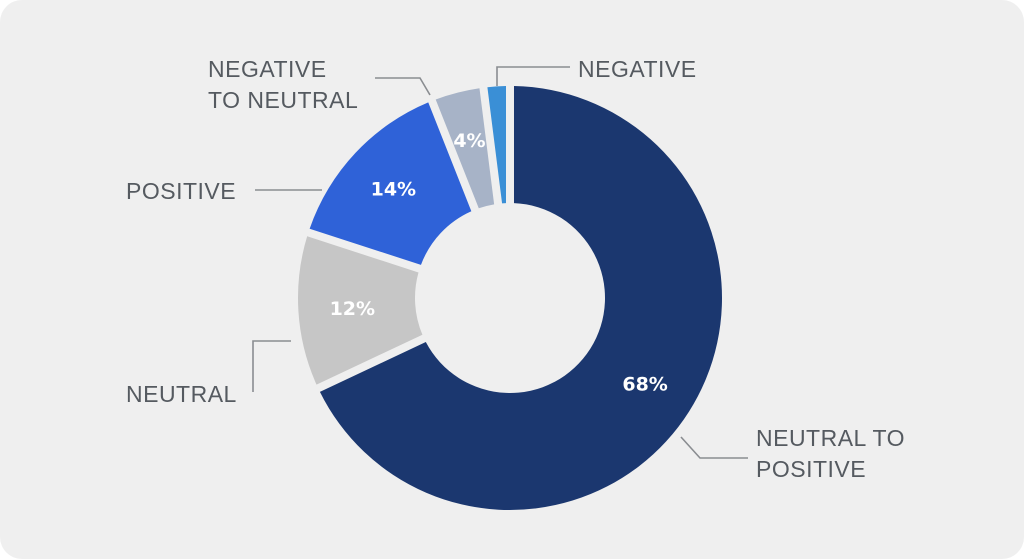 This screenshot has width=1024, height=559. I want to click on percent-label-neutral-to-positive: 68%, so click(644, 385).